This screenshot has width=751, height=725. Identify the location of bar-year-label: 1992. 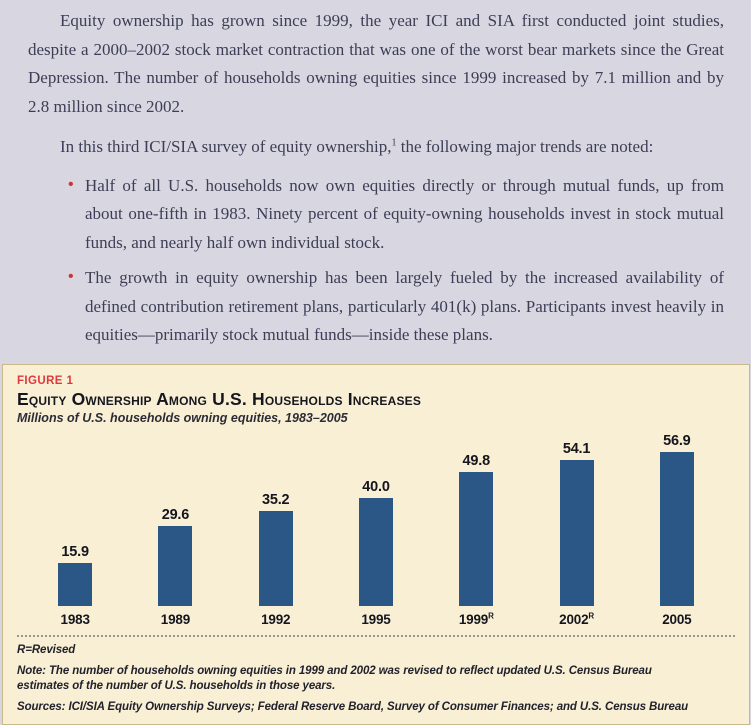
(276, 619).